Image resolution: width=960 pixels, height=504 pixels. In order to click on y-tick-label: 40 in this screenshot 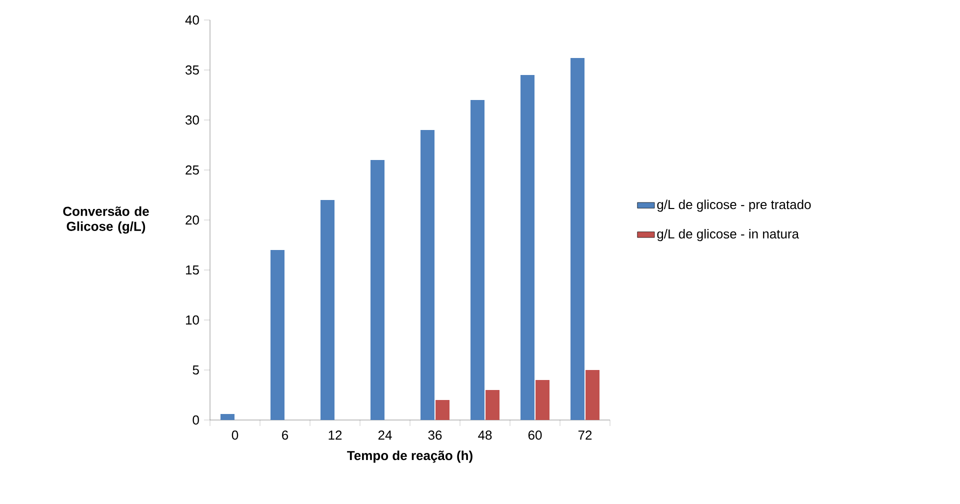, I will do `click(192, 20)`.